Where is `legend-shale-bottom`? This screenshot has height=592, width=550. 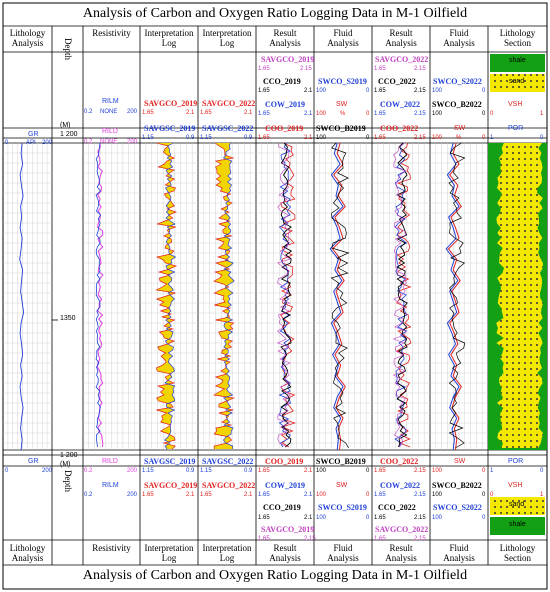
legend-shale-bottom is located at coordinates (517, 526).